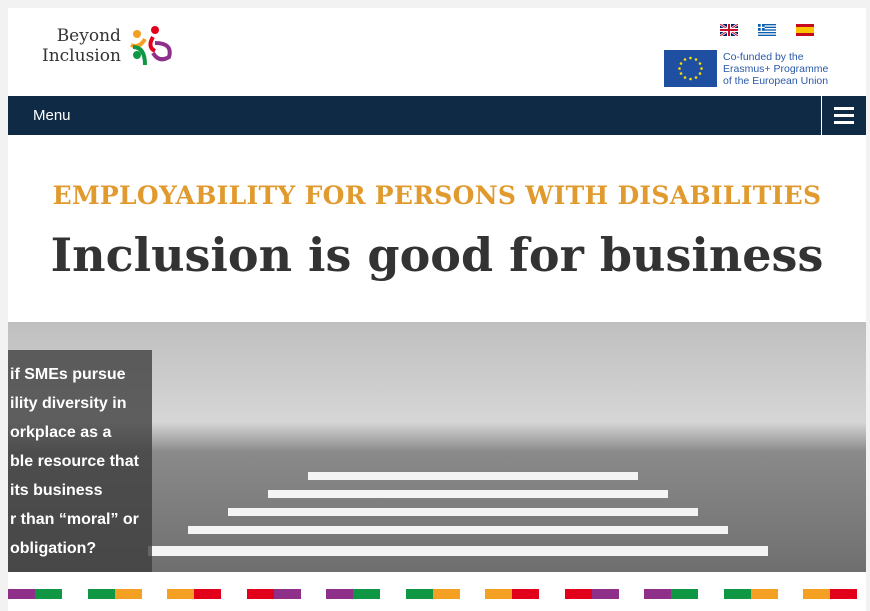  What do you see at coordinates (68, 374) in the screenshot?
I see `caption-line: if SMEs pursue` at bounding box center [68, 374].